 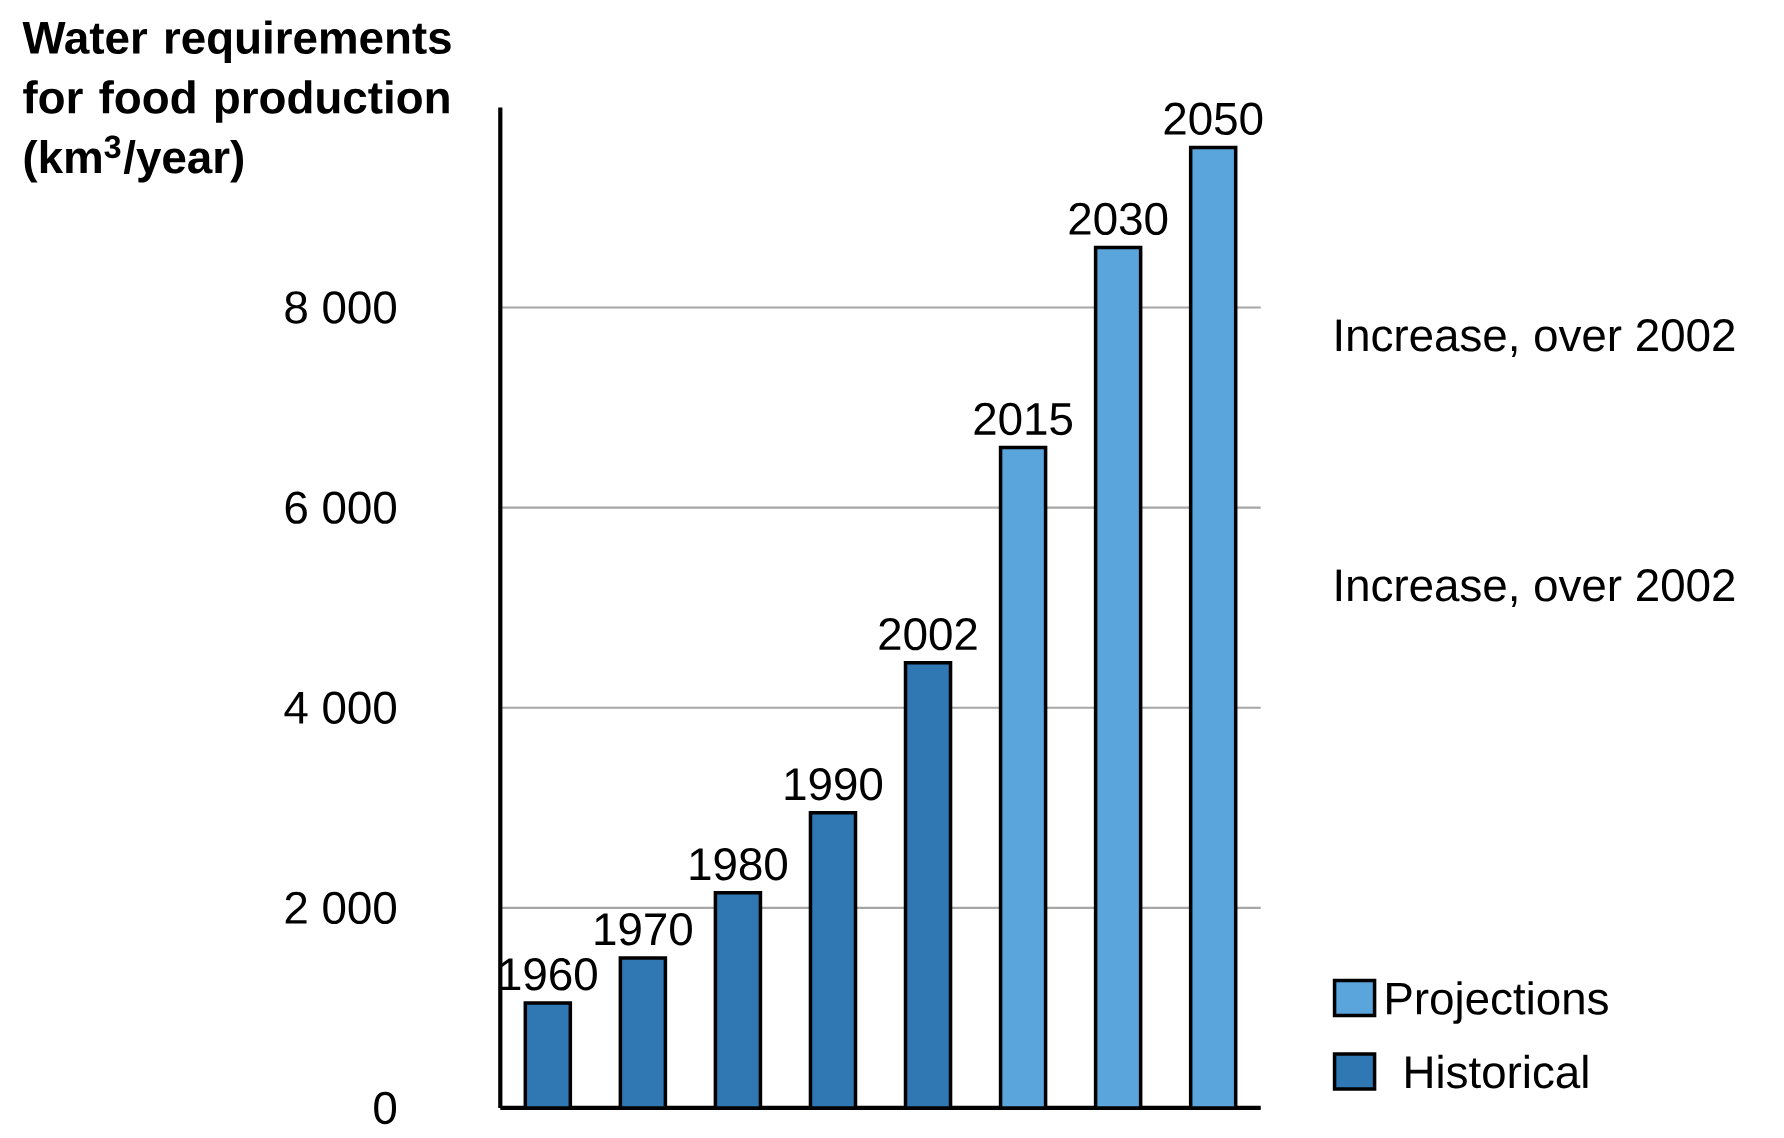 What do you see at coordinates (1023, 419) in the screenshot?
I see `x-tick-label: 2015` at bounding box center [1023, 419].